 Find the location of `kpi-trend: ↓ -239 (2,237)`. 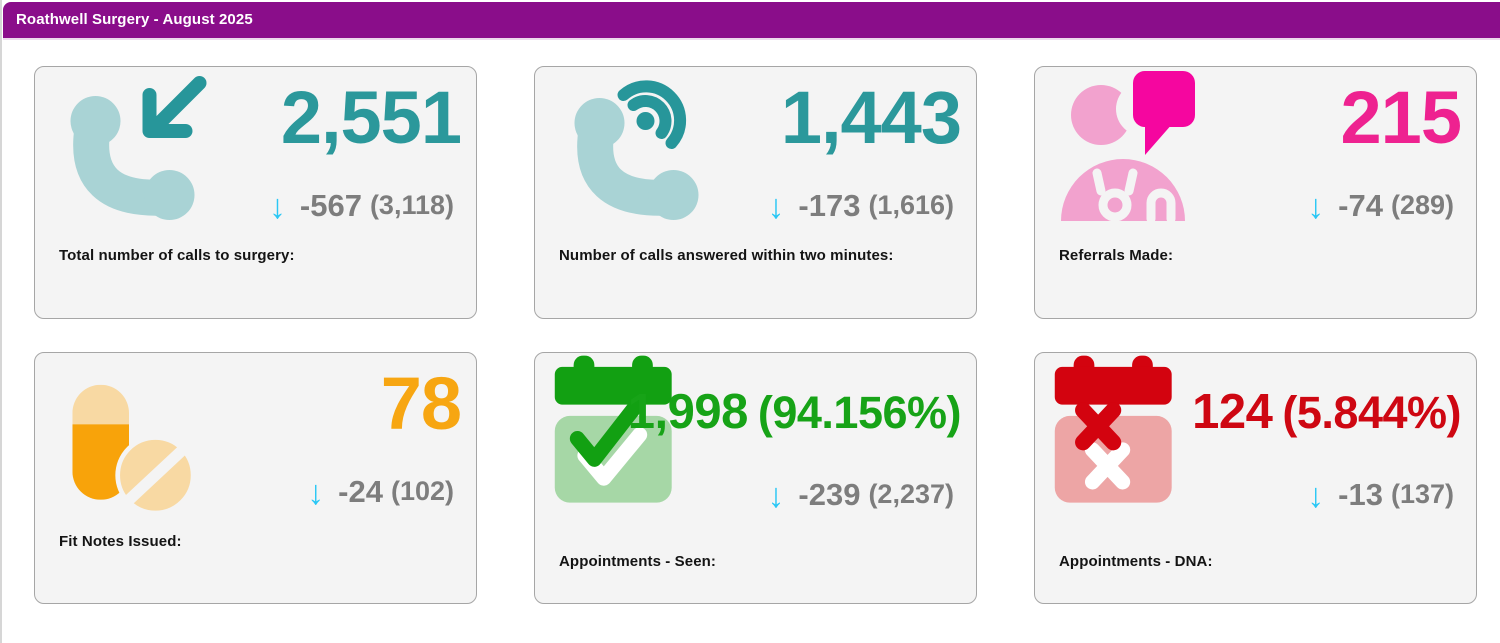

kpi-trend: ↓ -239 (2,237) is located at coordinates (860, 495).